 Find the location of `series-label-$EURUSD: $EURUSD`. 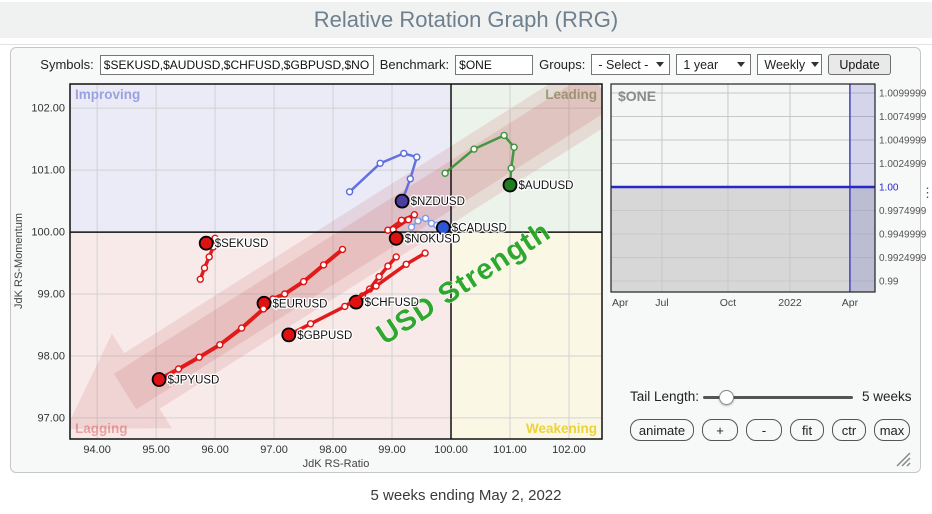

series-label-$EURUSD: $EURUSD is located at coordinates (300, 304).